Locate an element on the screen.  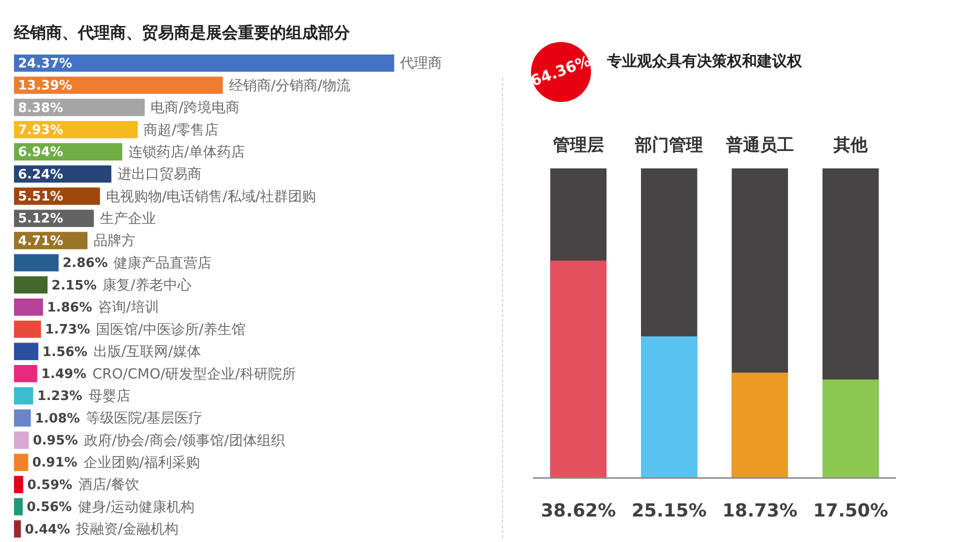
data-label: 7.93% is located at coordinates (41, 130).